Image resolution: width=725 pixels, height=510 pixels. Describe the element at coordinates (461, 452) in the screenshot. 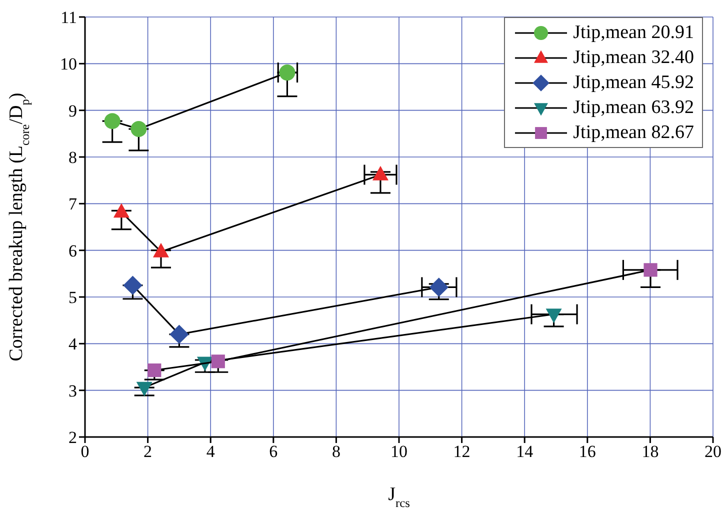

I see `x-tick-label: 12` at that location.